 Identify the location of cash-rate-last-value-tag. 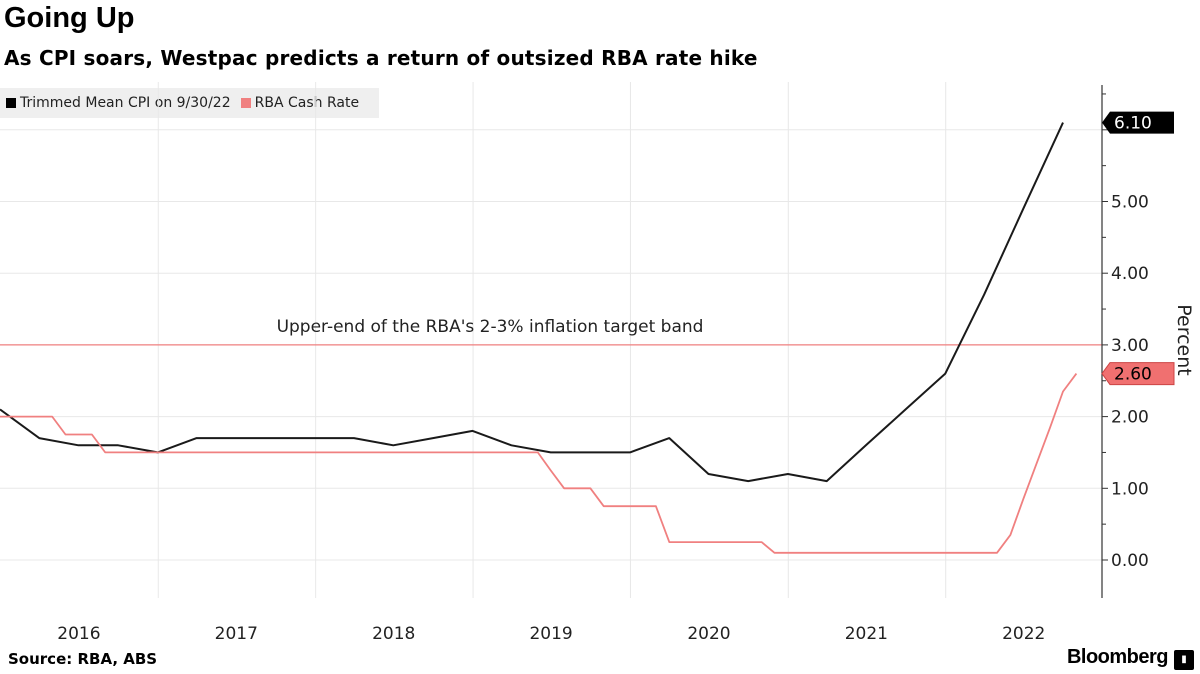
(1138, 374).